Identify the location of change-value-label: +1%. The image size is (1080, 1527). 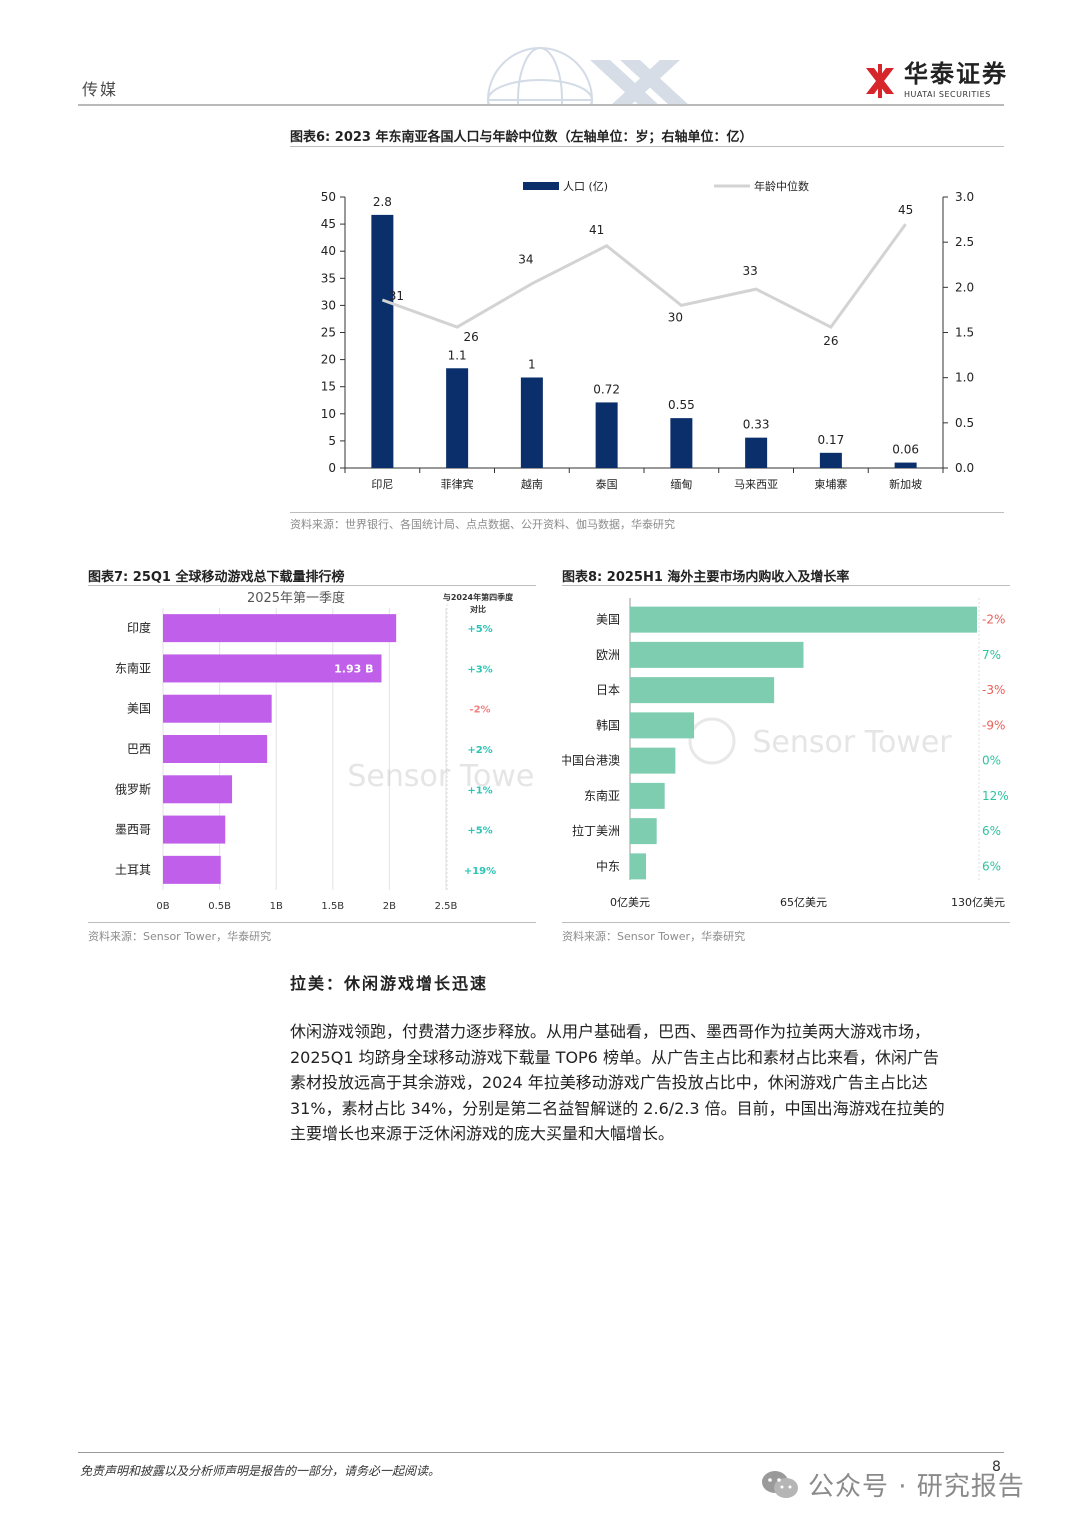
(479, 790).